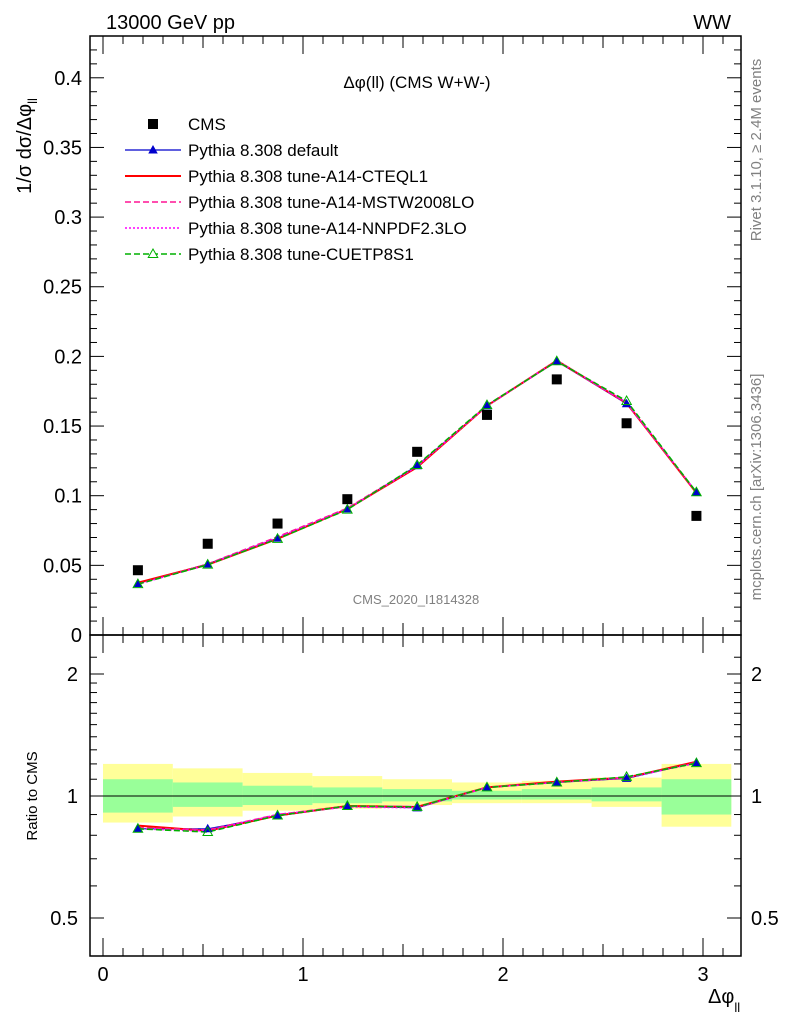 The height and width of the screenshot is (1024, 786). I want to click on ratio-bands, so click(415, 795).